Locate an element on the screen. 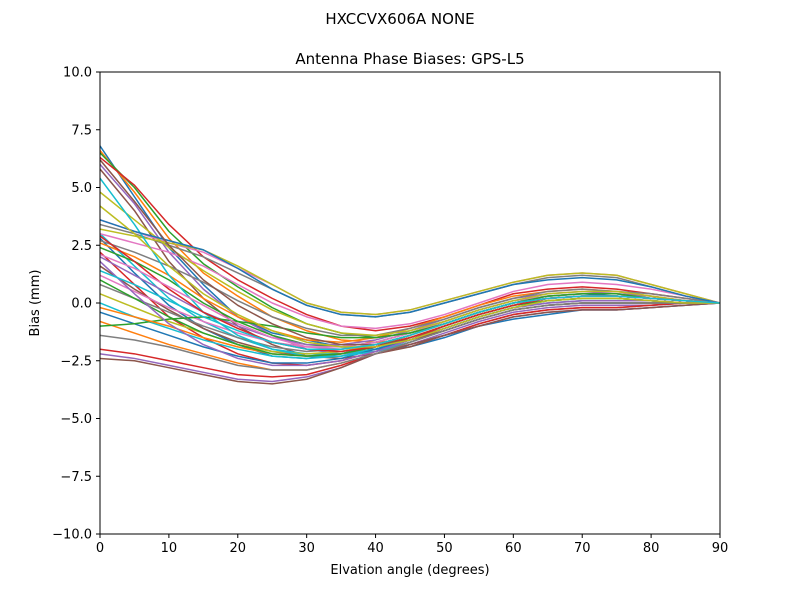  y-axis-label: Bias (mm) is located at coordinates (35, 303).